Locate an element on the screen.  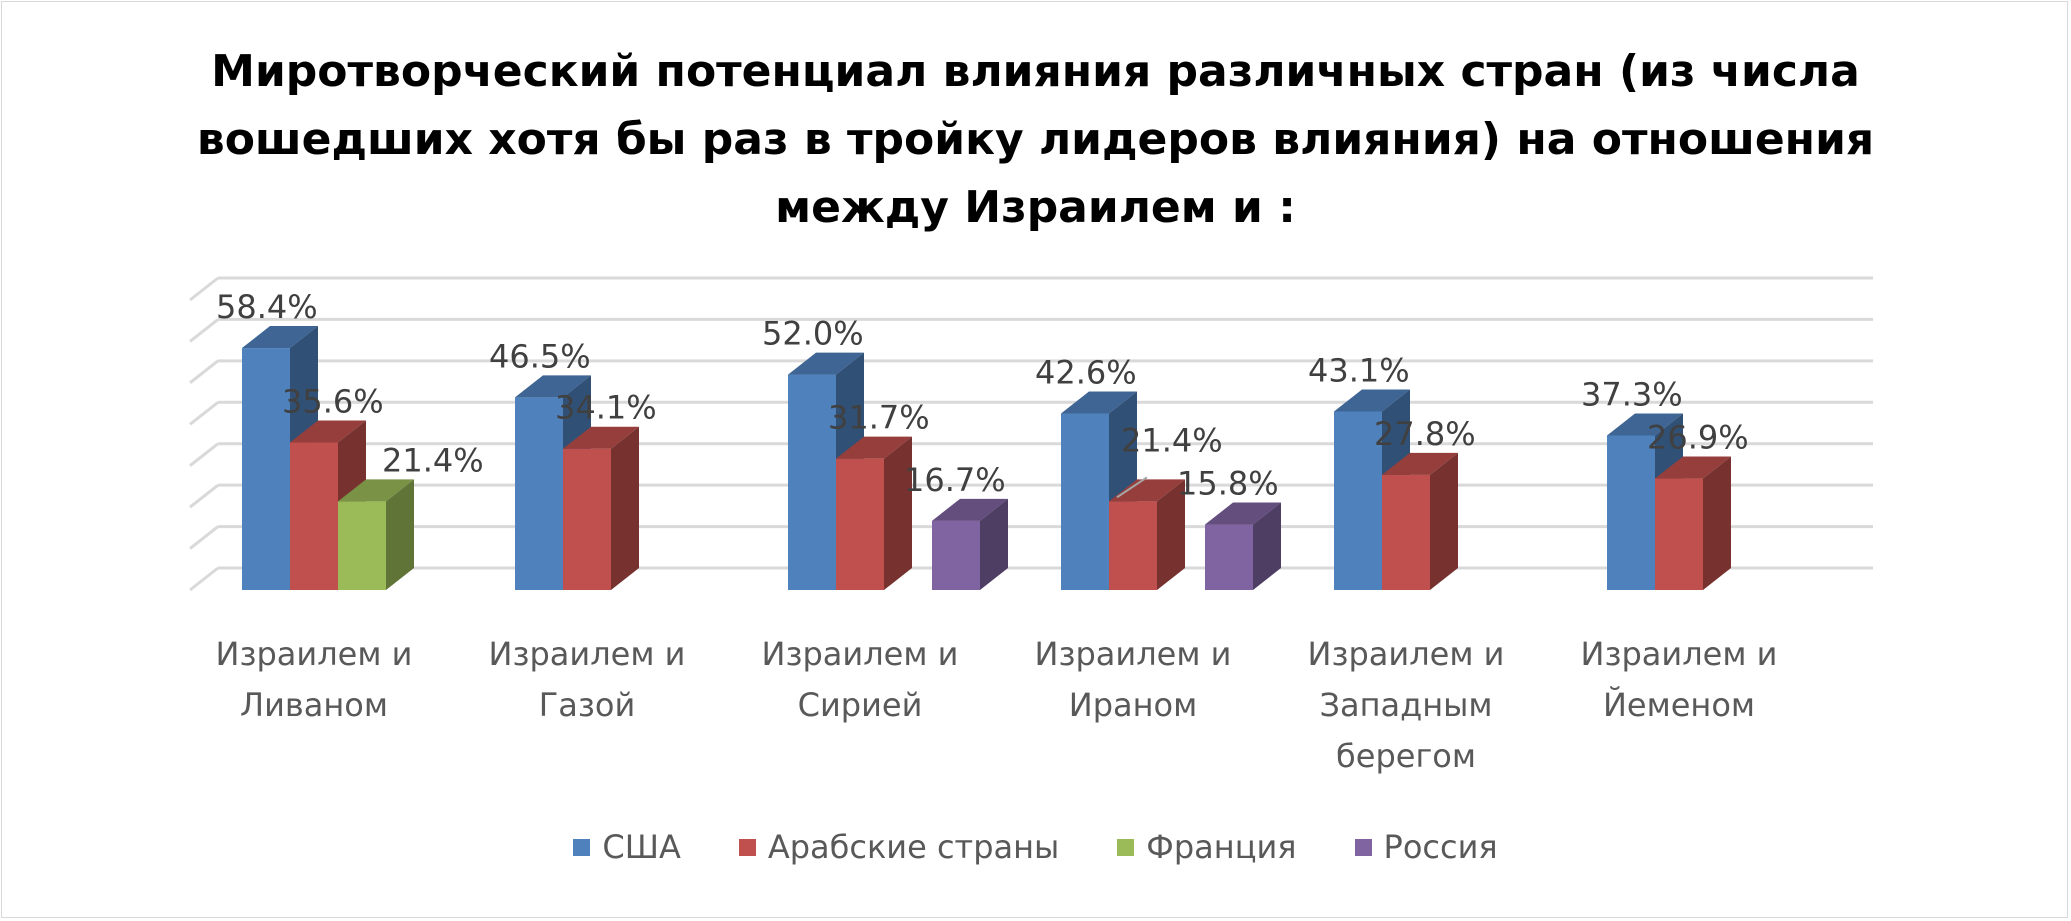
legend-label-russia: Россия is located at coordinates (1440, 847).